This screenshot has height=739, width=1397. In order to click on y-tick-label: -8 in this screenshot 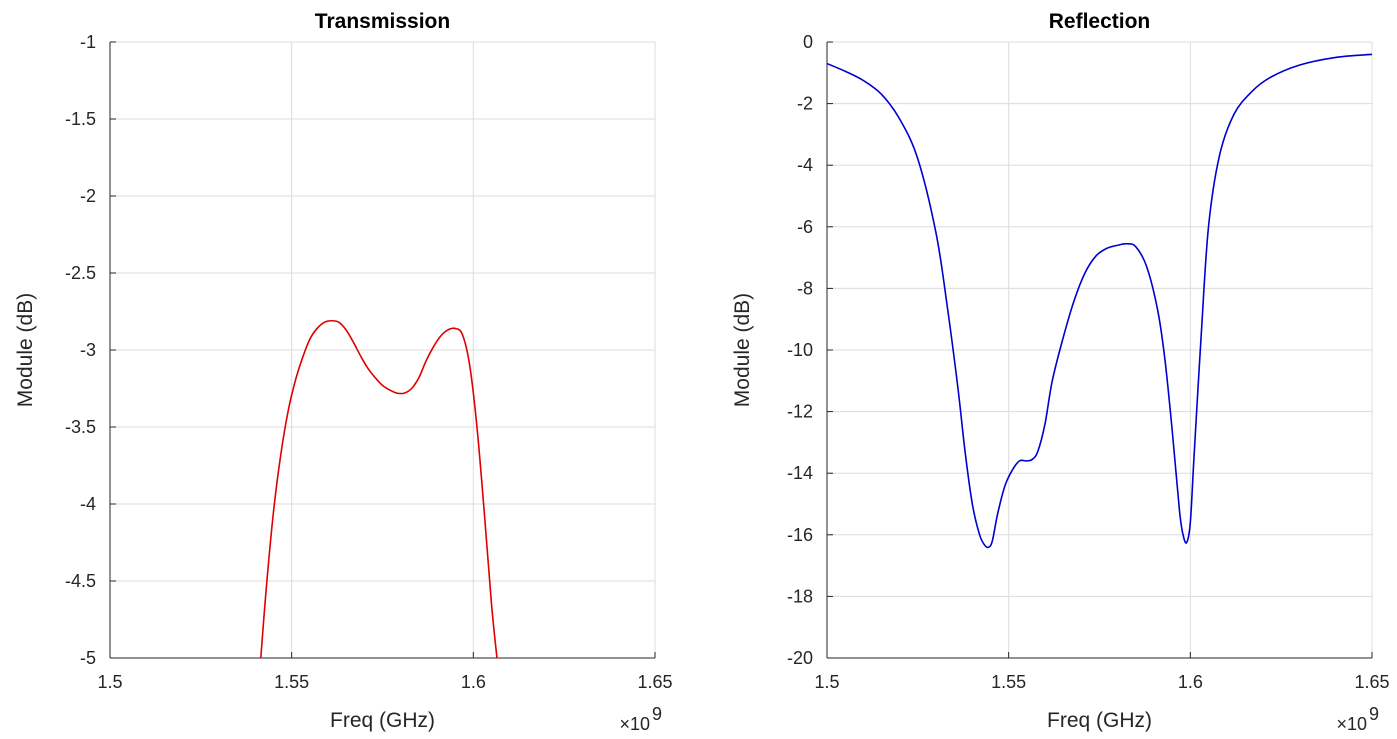, I will do `click(805, 288)`.